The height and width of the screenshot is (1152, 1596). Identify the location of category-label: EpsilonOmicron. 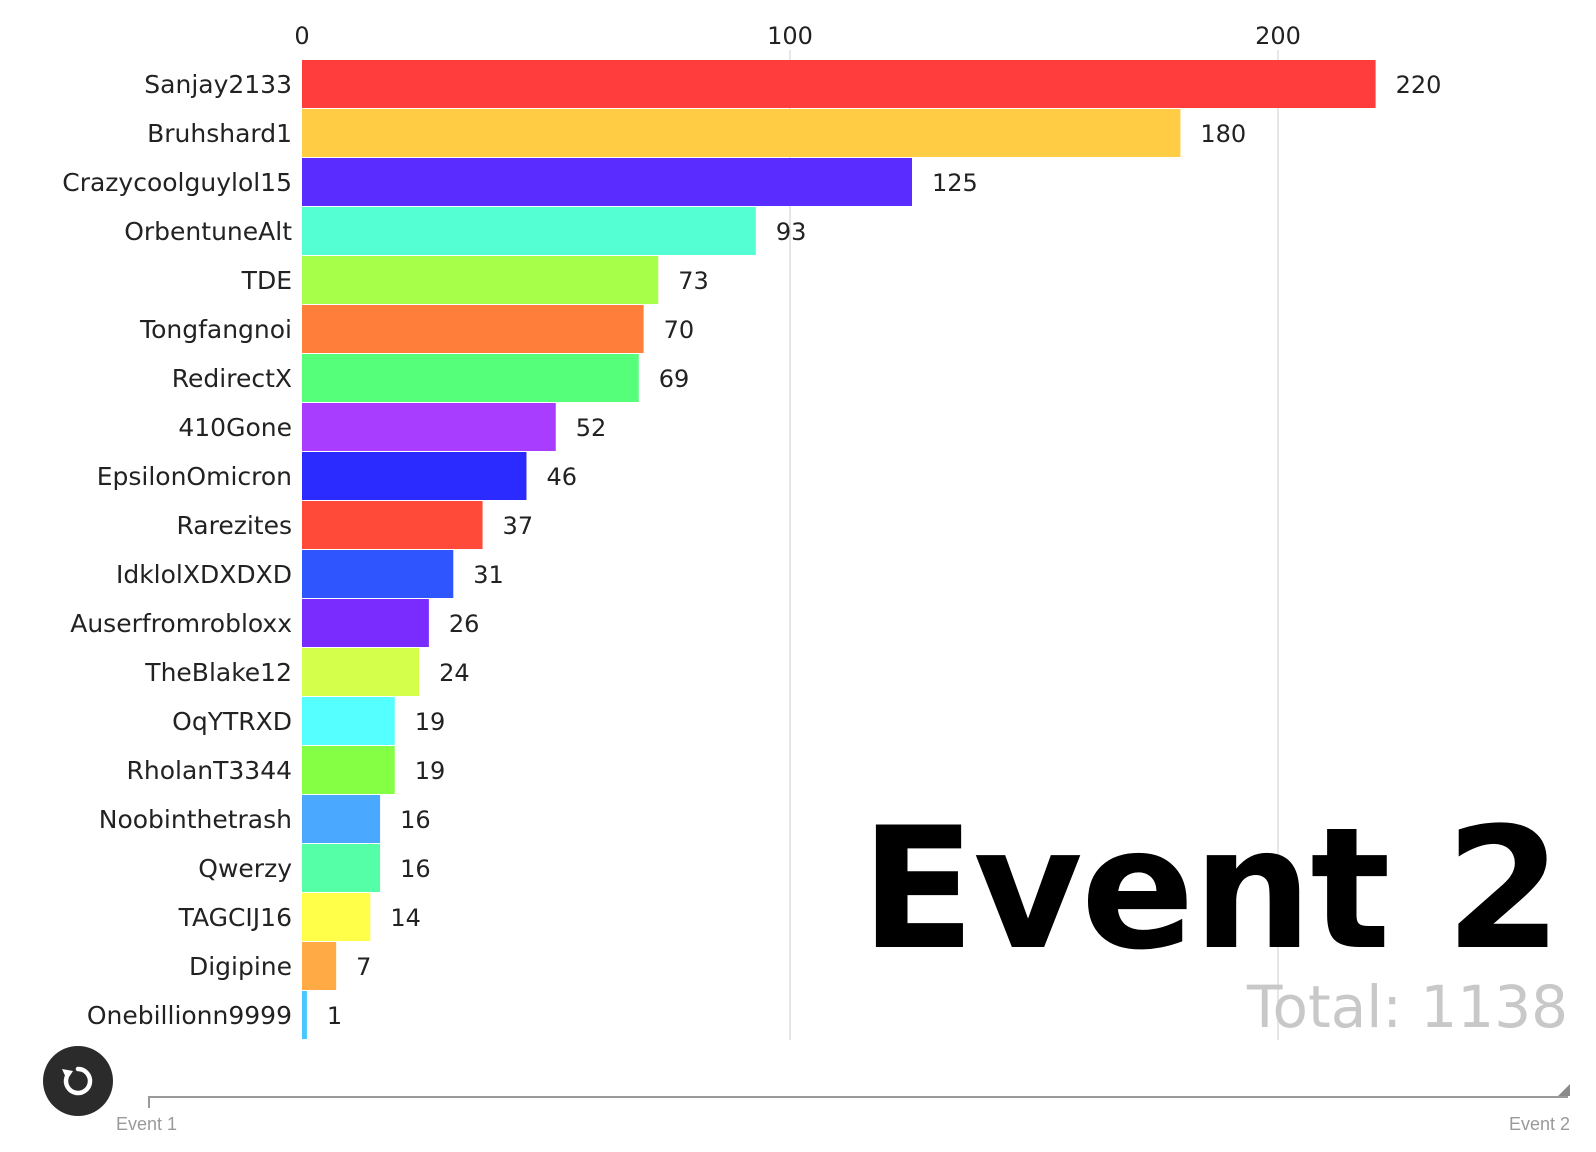
(194, 476).